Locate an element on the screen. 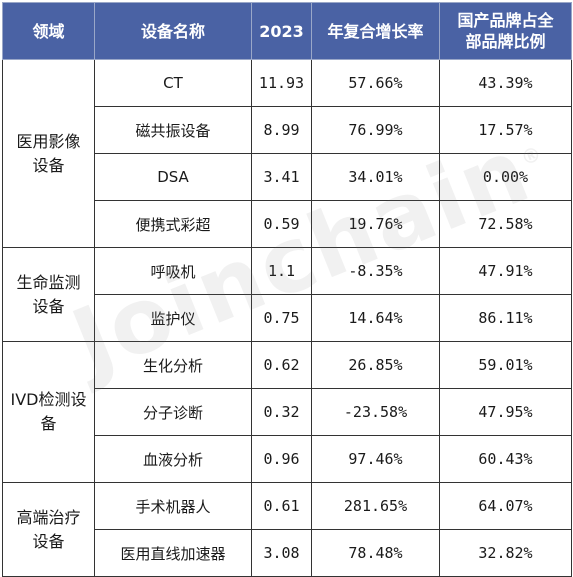 The width and height of the screenshot is (573, 577). header-device-name: 设备名称 is located at coordinates (173, 31).